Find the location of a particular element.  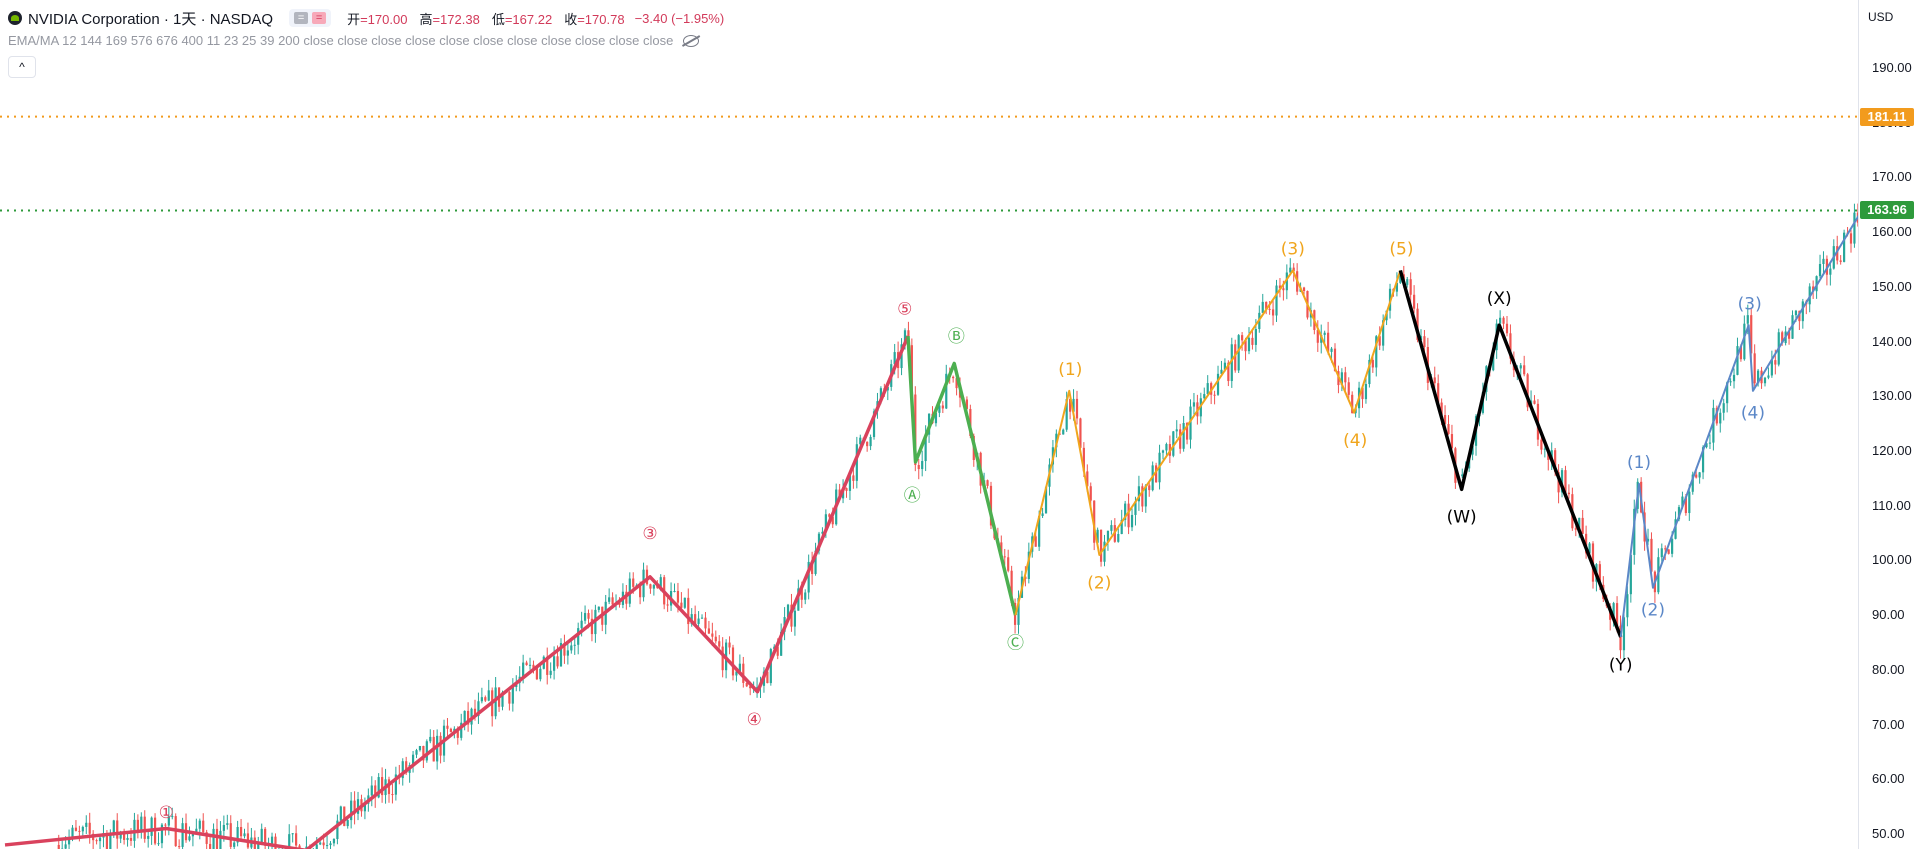

symbol-title: NVIDIA Corporation · 1天 · NASDAQ is located at coordinates (151, 19).